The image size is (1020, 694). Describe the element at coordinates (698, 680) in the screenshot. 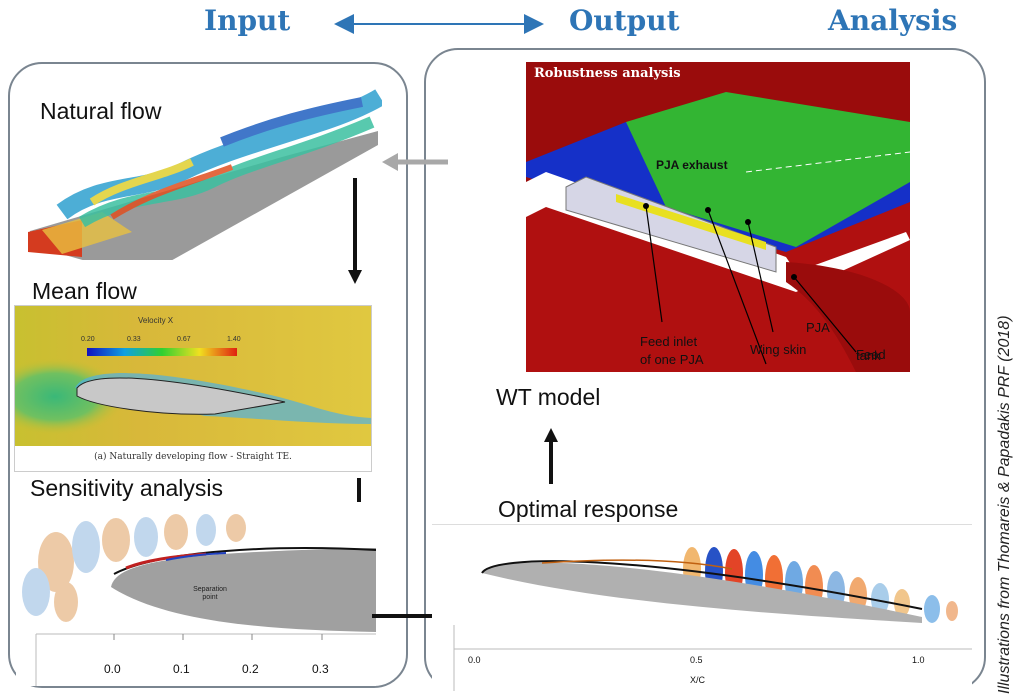

I see `opt-x-label: X/C` at that location.